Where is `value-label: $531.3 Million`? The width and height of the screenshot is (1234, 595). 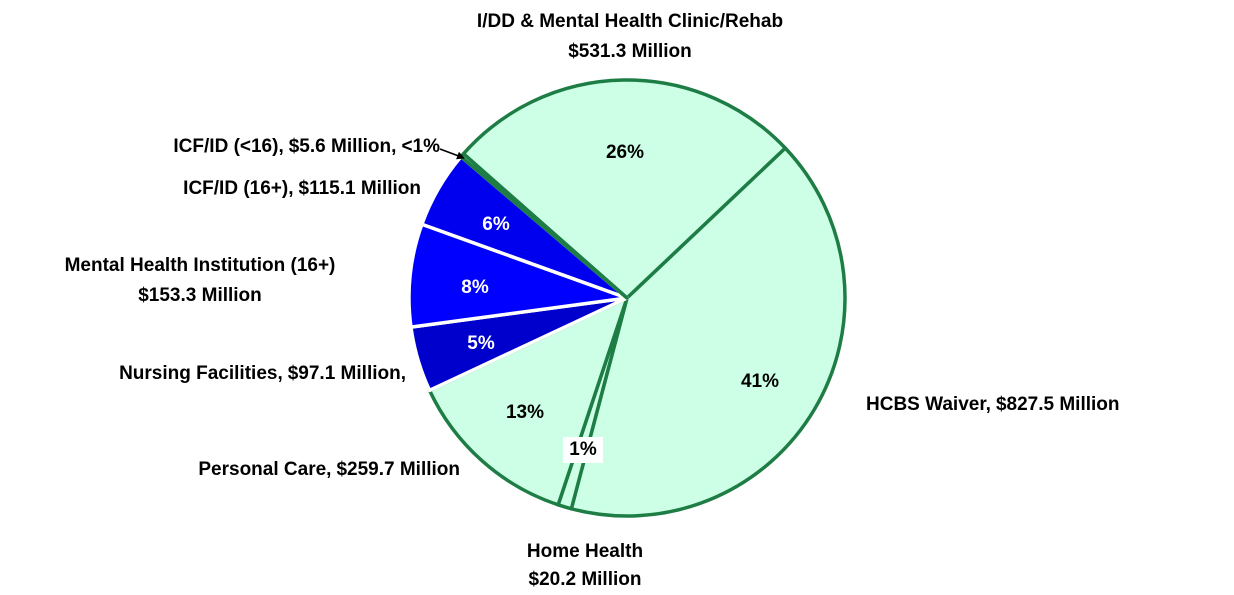
value-label: $531.3 Million is located at coordinates (630, 51).